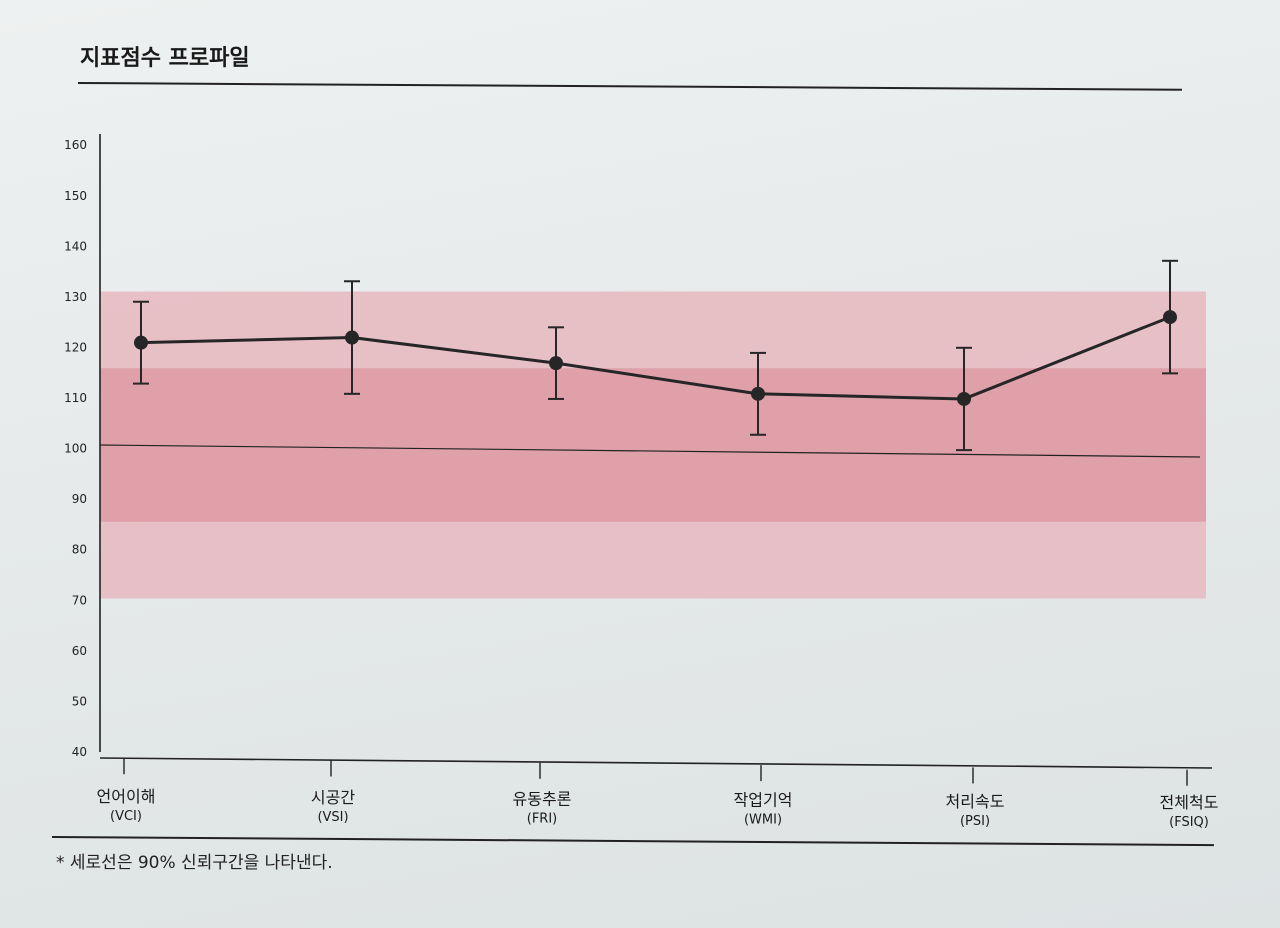 This screenshot has height=928, width=1280. I want to click on y-tick-label-110: 110, so click(75, 398).